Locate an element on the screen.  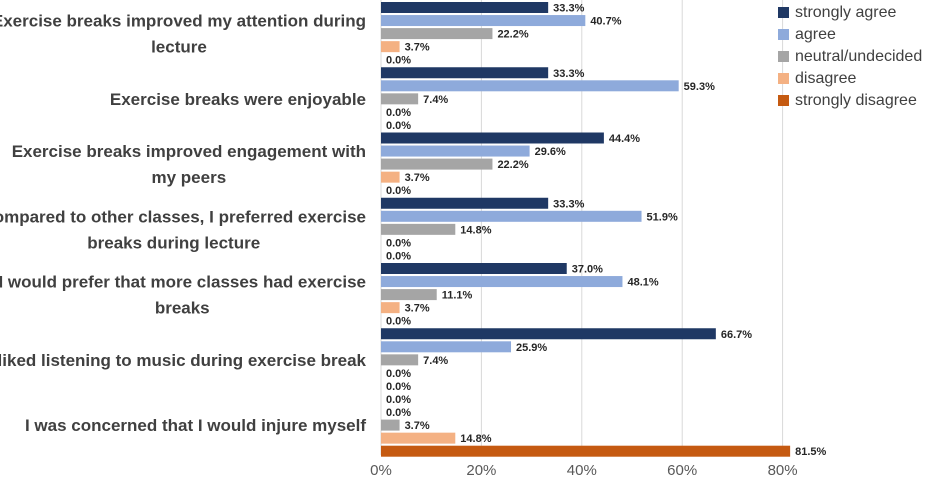
x-axis-ticks: 0% 20% 40% 60% 80% is located at coordinates (583, 470).